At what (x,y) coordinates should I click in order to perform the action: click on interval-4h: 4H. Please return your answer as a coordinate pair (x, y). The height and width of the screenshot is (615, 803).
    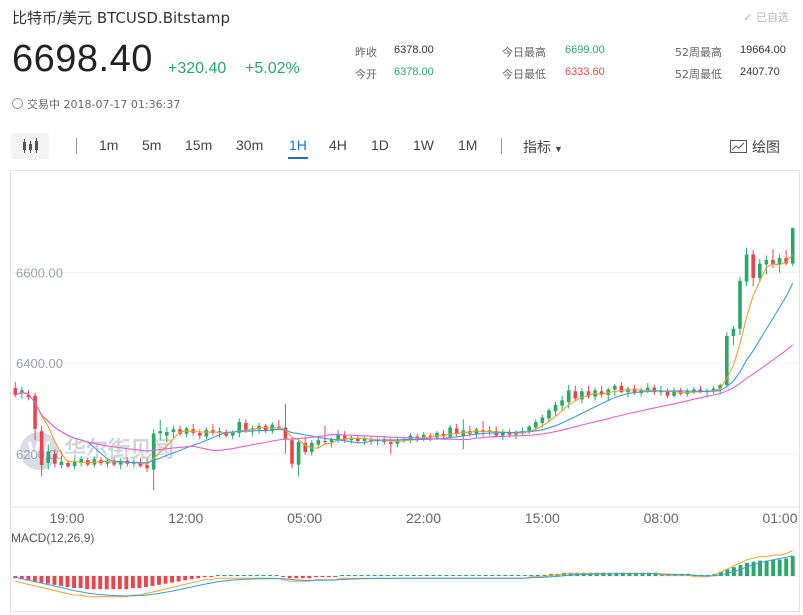
    Looking at the image, I should click on (338, 145).